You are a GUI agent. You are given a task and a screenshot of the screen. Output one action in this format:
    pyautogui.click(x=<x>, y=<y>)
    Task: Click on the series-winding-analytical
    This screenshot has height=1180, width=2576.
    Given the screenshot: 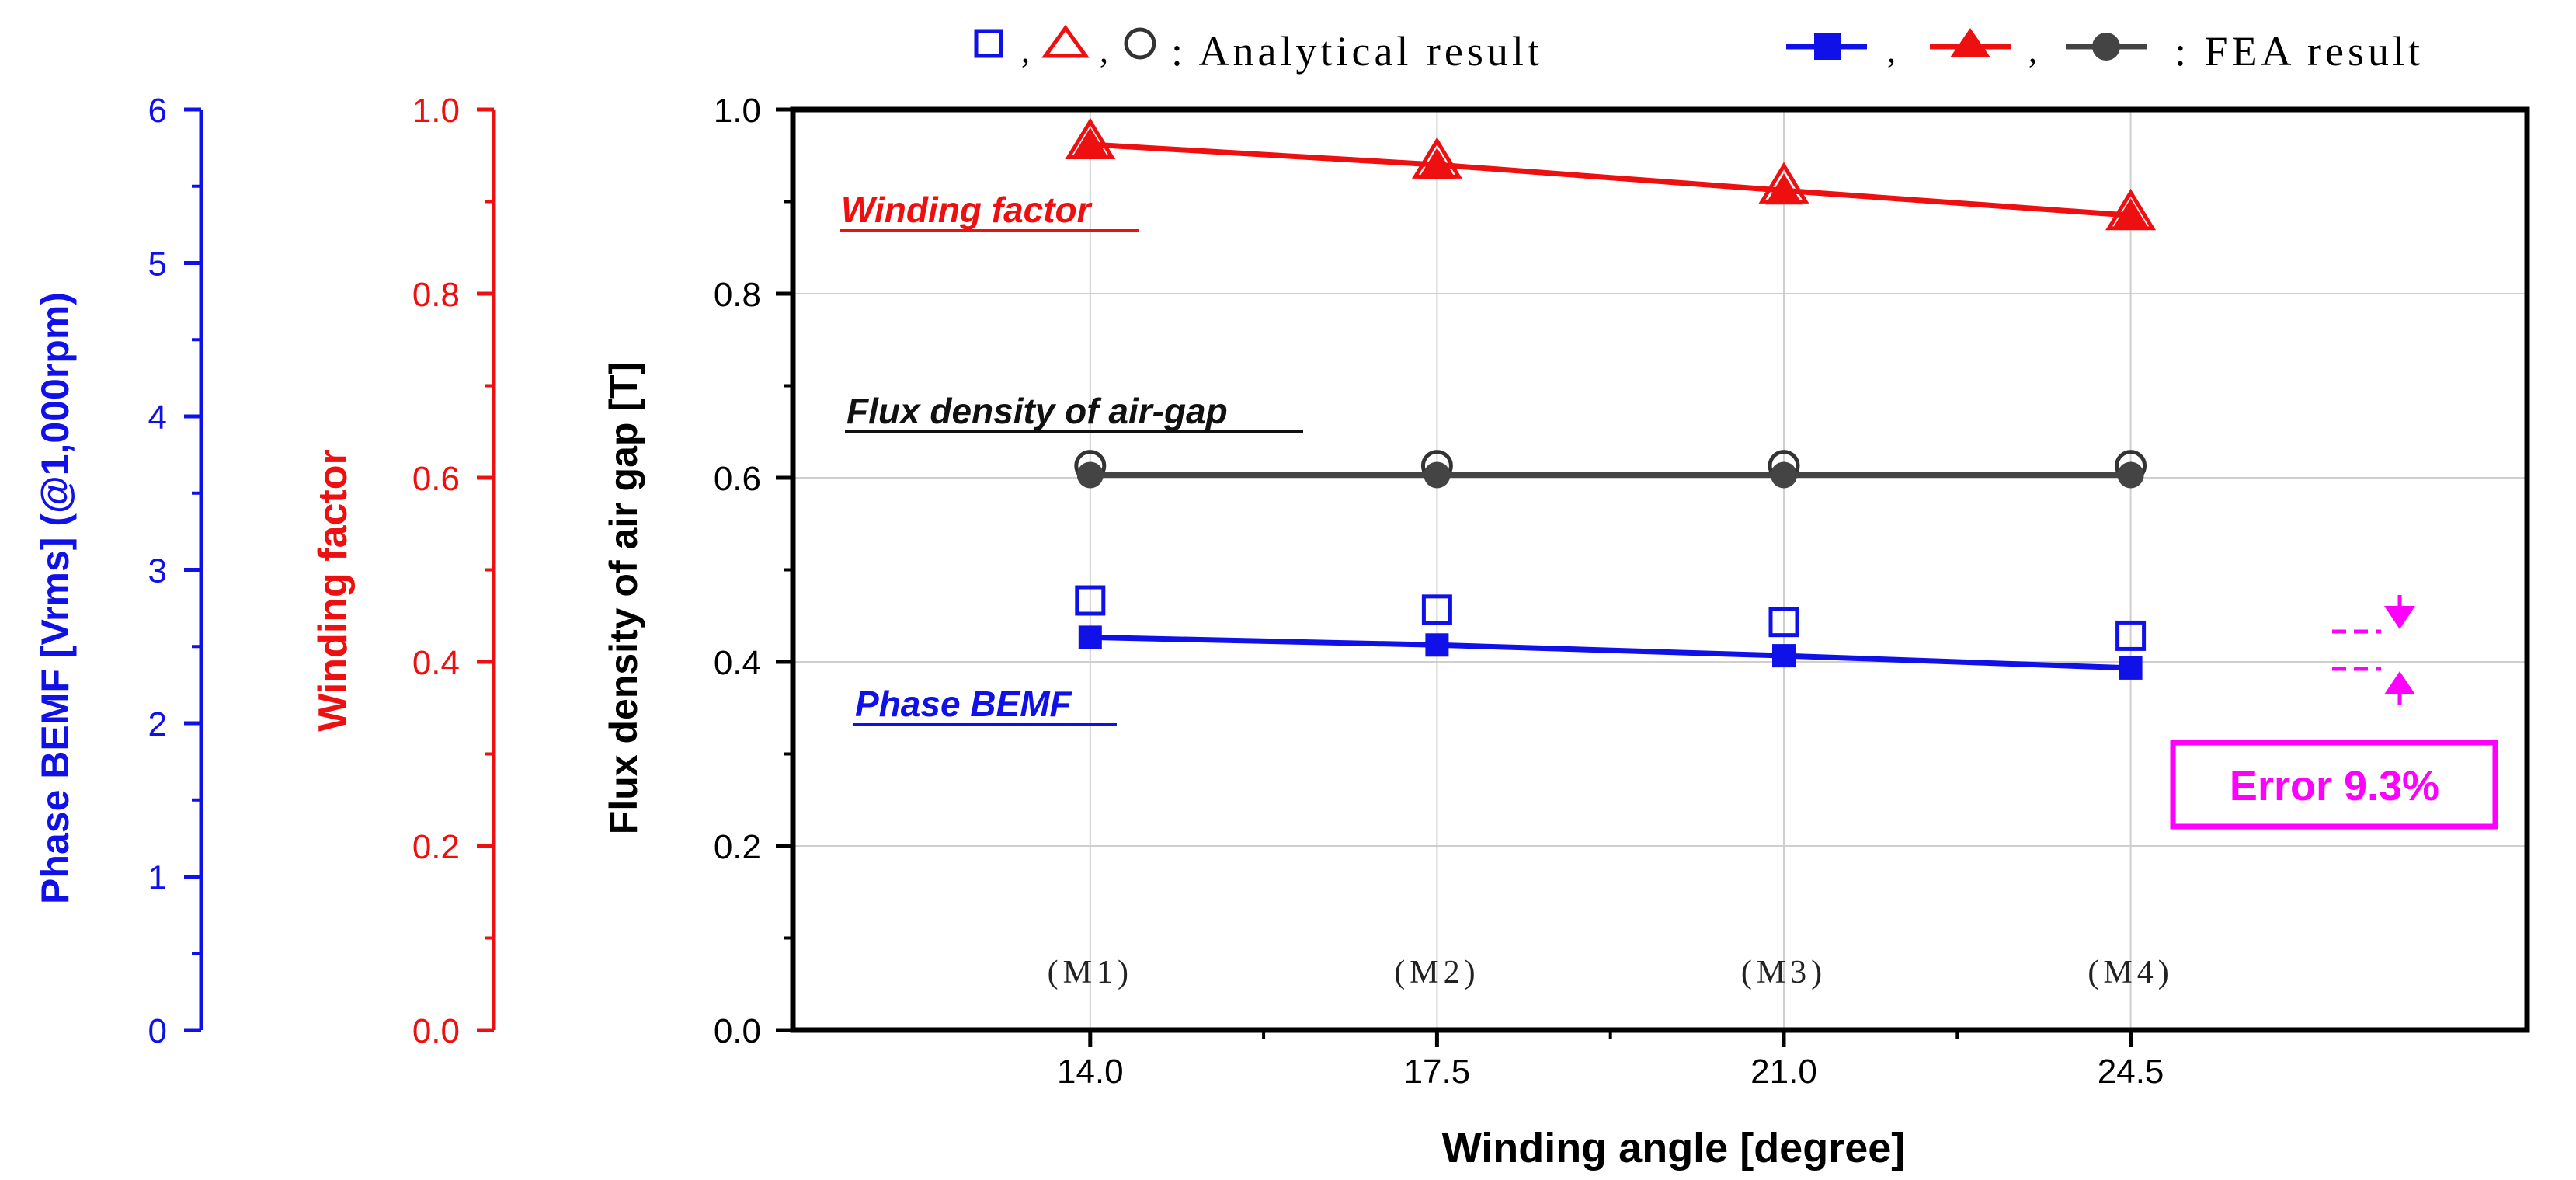 What is the action you would take?
    pyautogui.click(x=1611, y=174)
    